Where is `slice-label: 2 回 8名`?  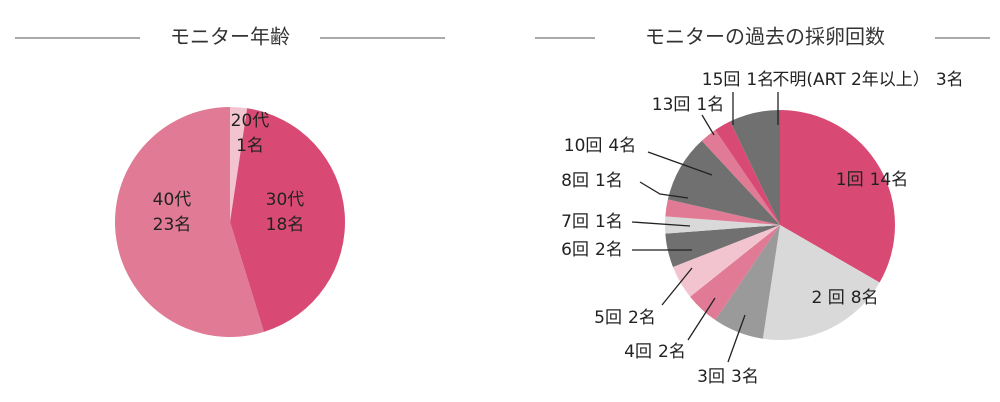 slice-label: 2 回 8名 is located at coordinates (844, 298).